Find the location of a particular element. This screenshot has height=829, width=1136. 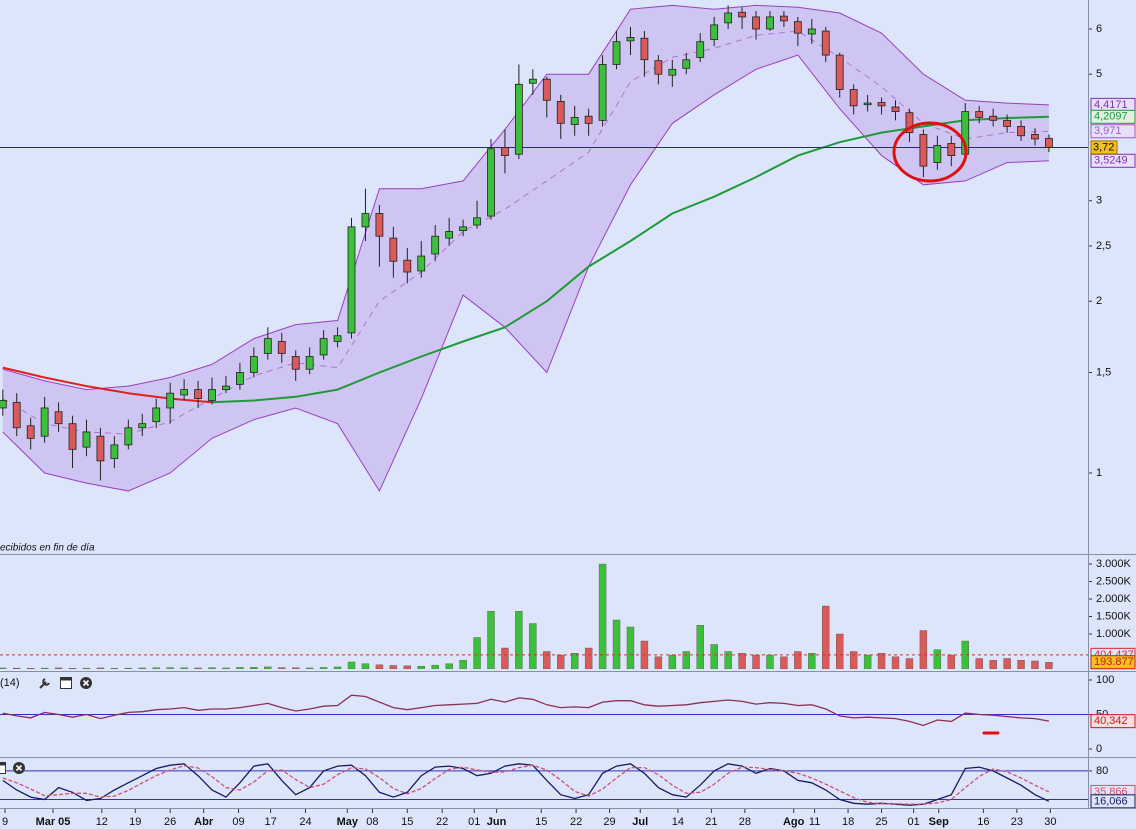

y-tick-label: 80 is located at coordinates (1102, 771).